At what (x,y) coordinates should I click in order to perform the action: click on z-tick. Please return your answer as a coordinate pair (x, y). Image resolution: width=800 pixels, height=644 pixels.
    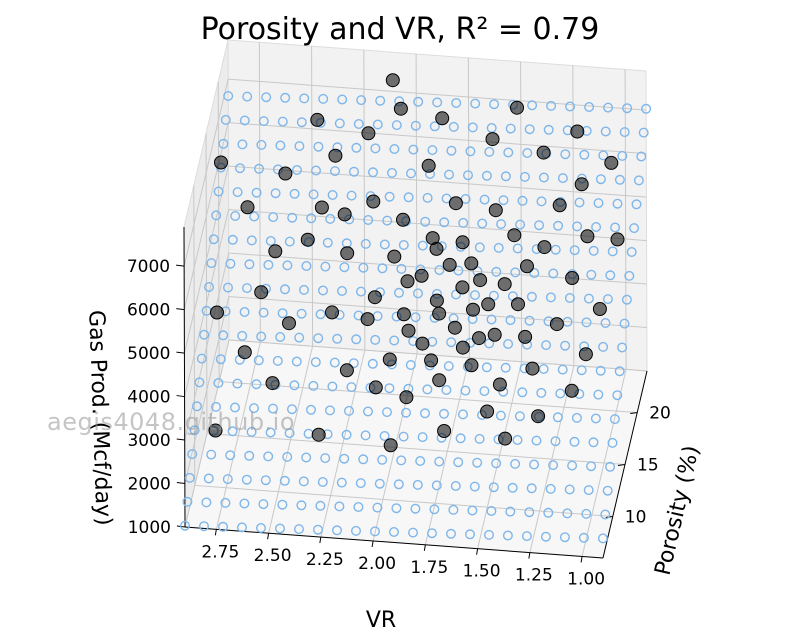
    Looking at the image, I should click on (180, 265).